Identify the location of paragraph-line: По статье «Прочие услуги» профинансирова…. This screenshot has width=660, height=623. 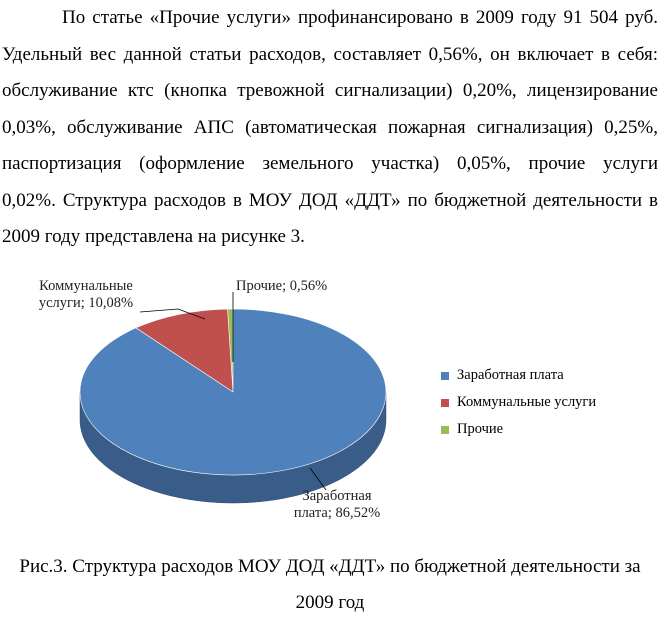
(360, 17).